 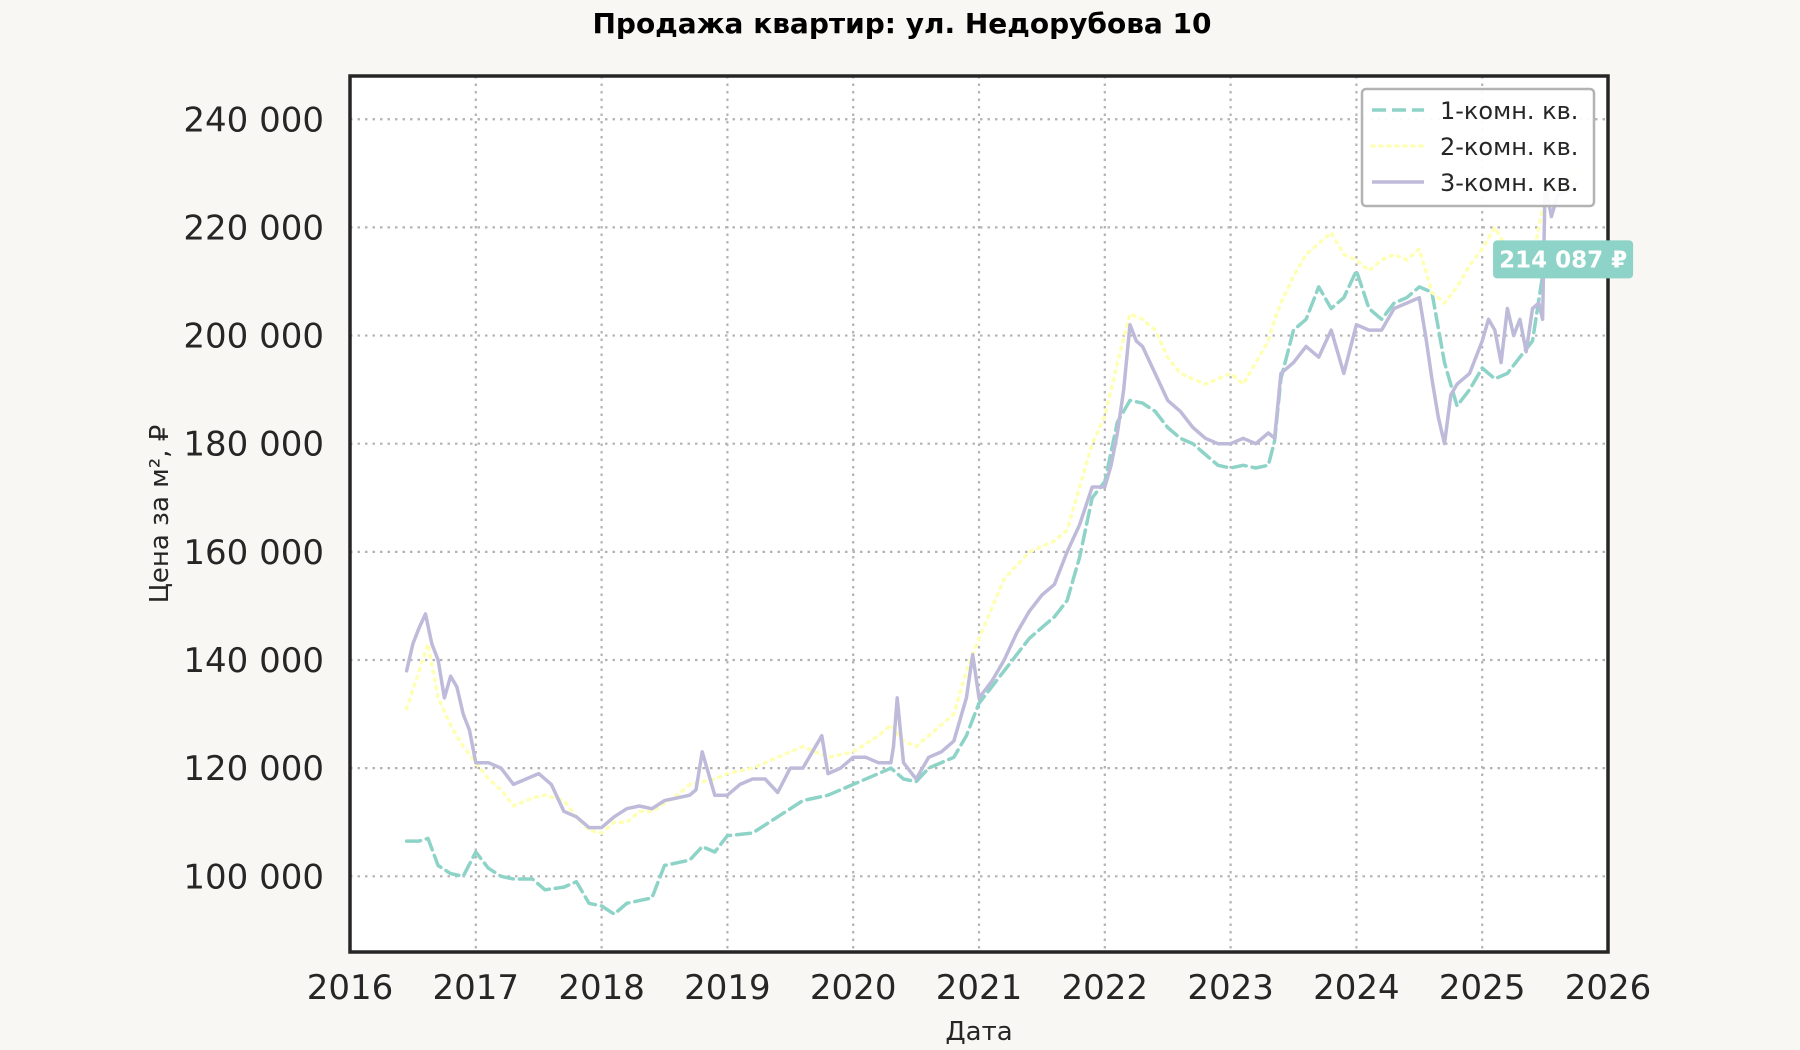 I want to click on y-tick-label: 100 000, so click(x=253, y=877).